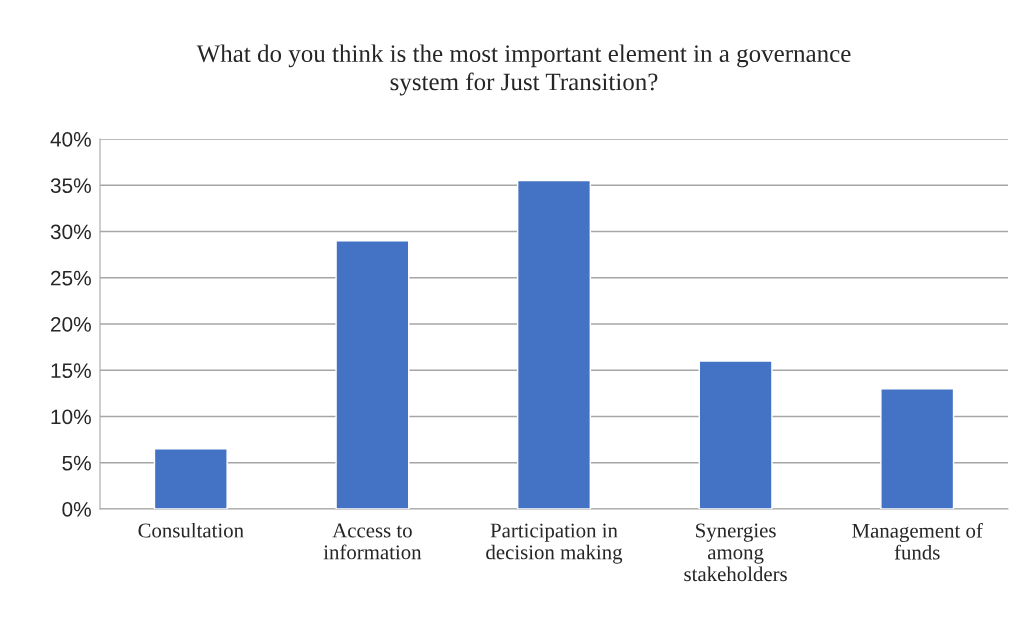 The width and height of the screenshot is (1025, 628). I want to click on x-tick-label: Consultation, so click(191, 530).